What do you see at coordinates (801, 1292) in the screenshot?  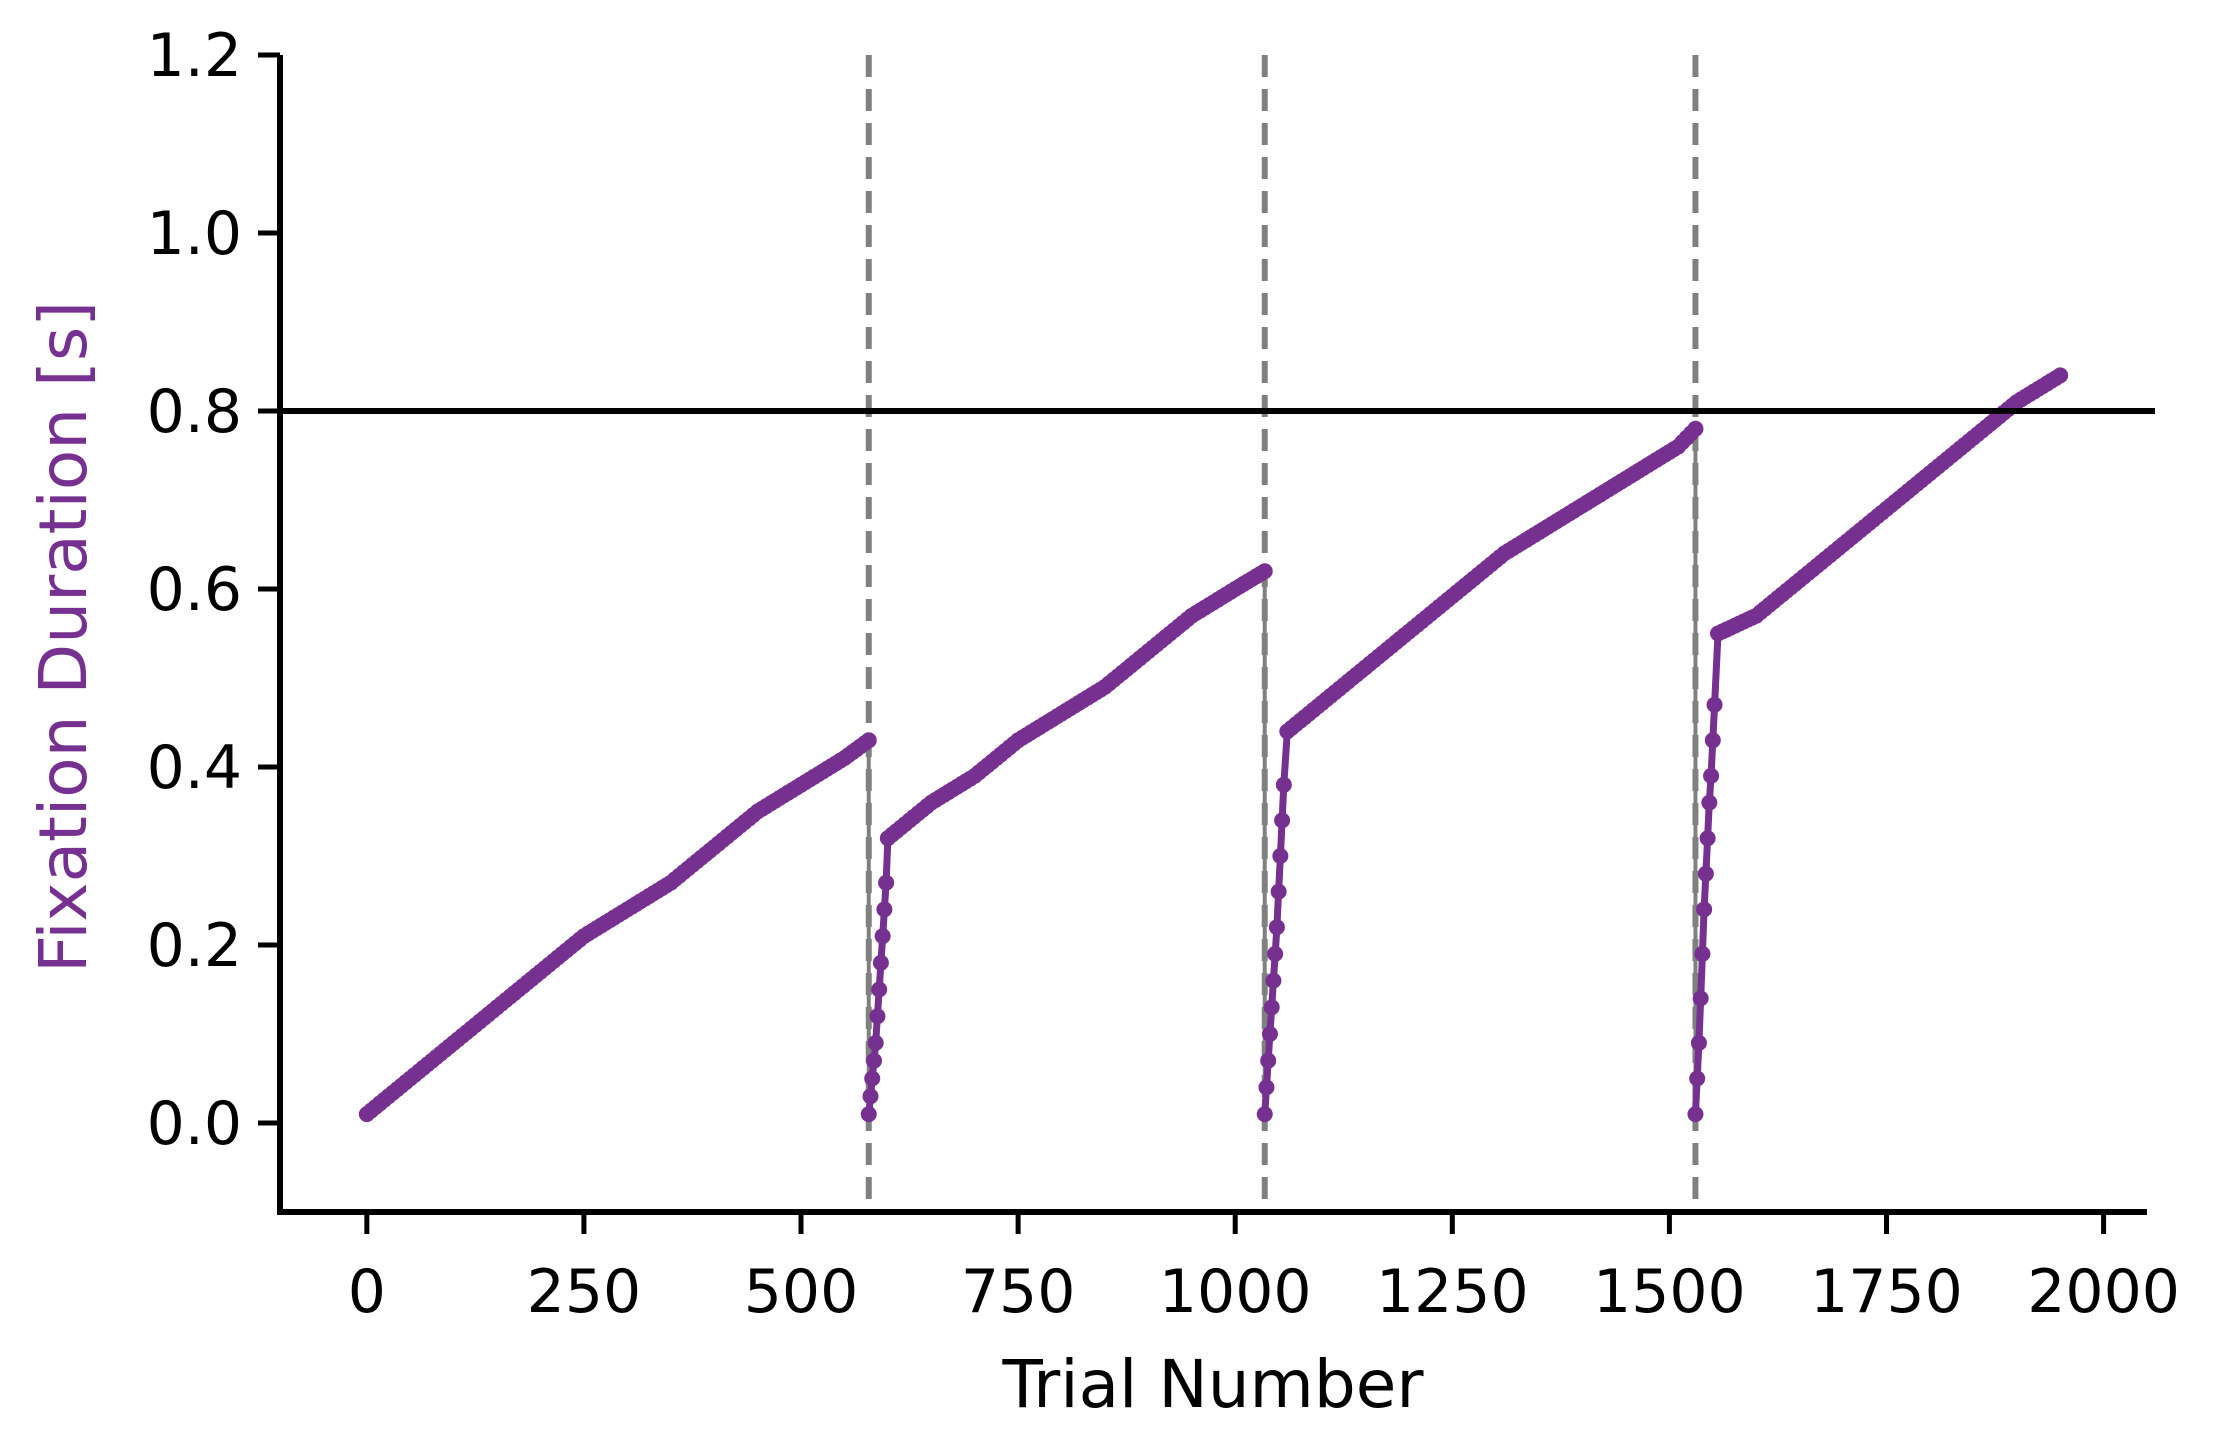 I see `x-tick-label: 500` at bounding box center [801, 1292].